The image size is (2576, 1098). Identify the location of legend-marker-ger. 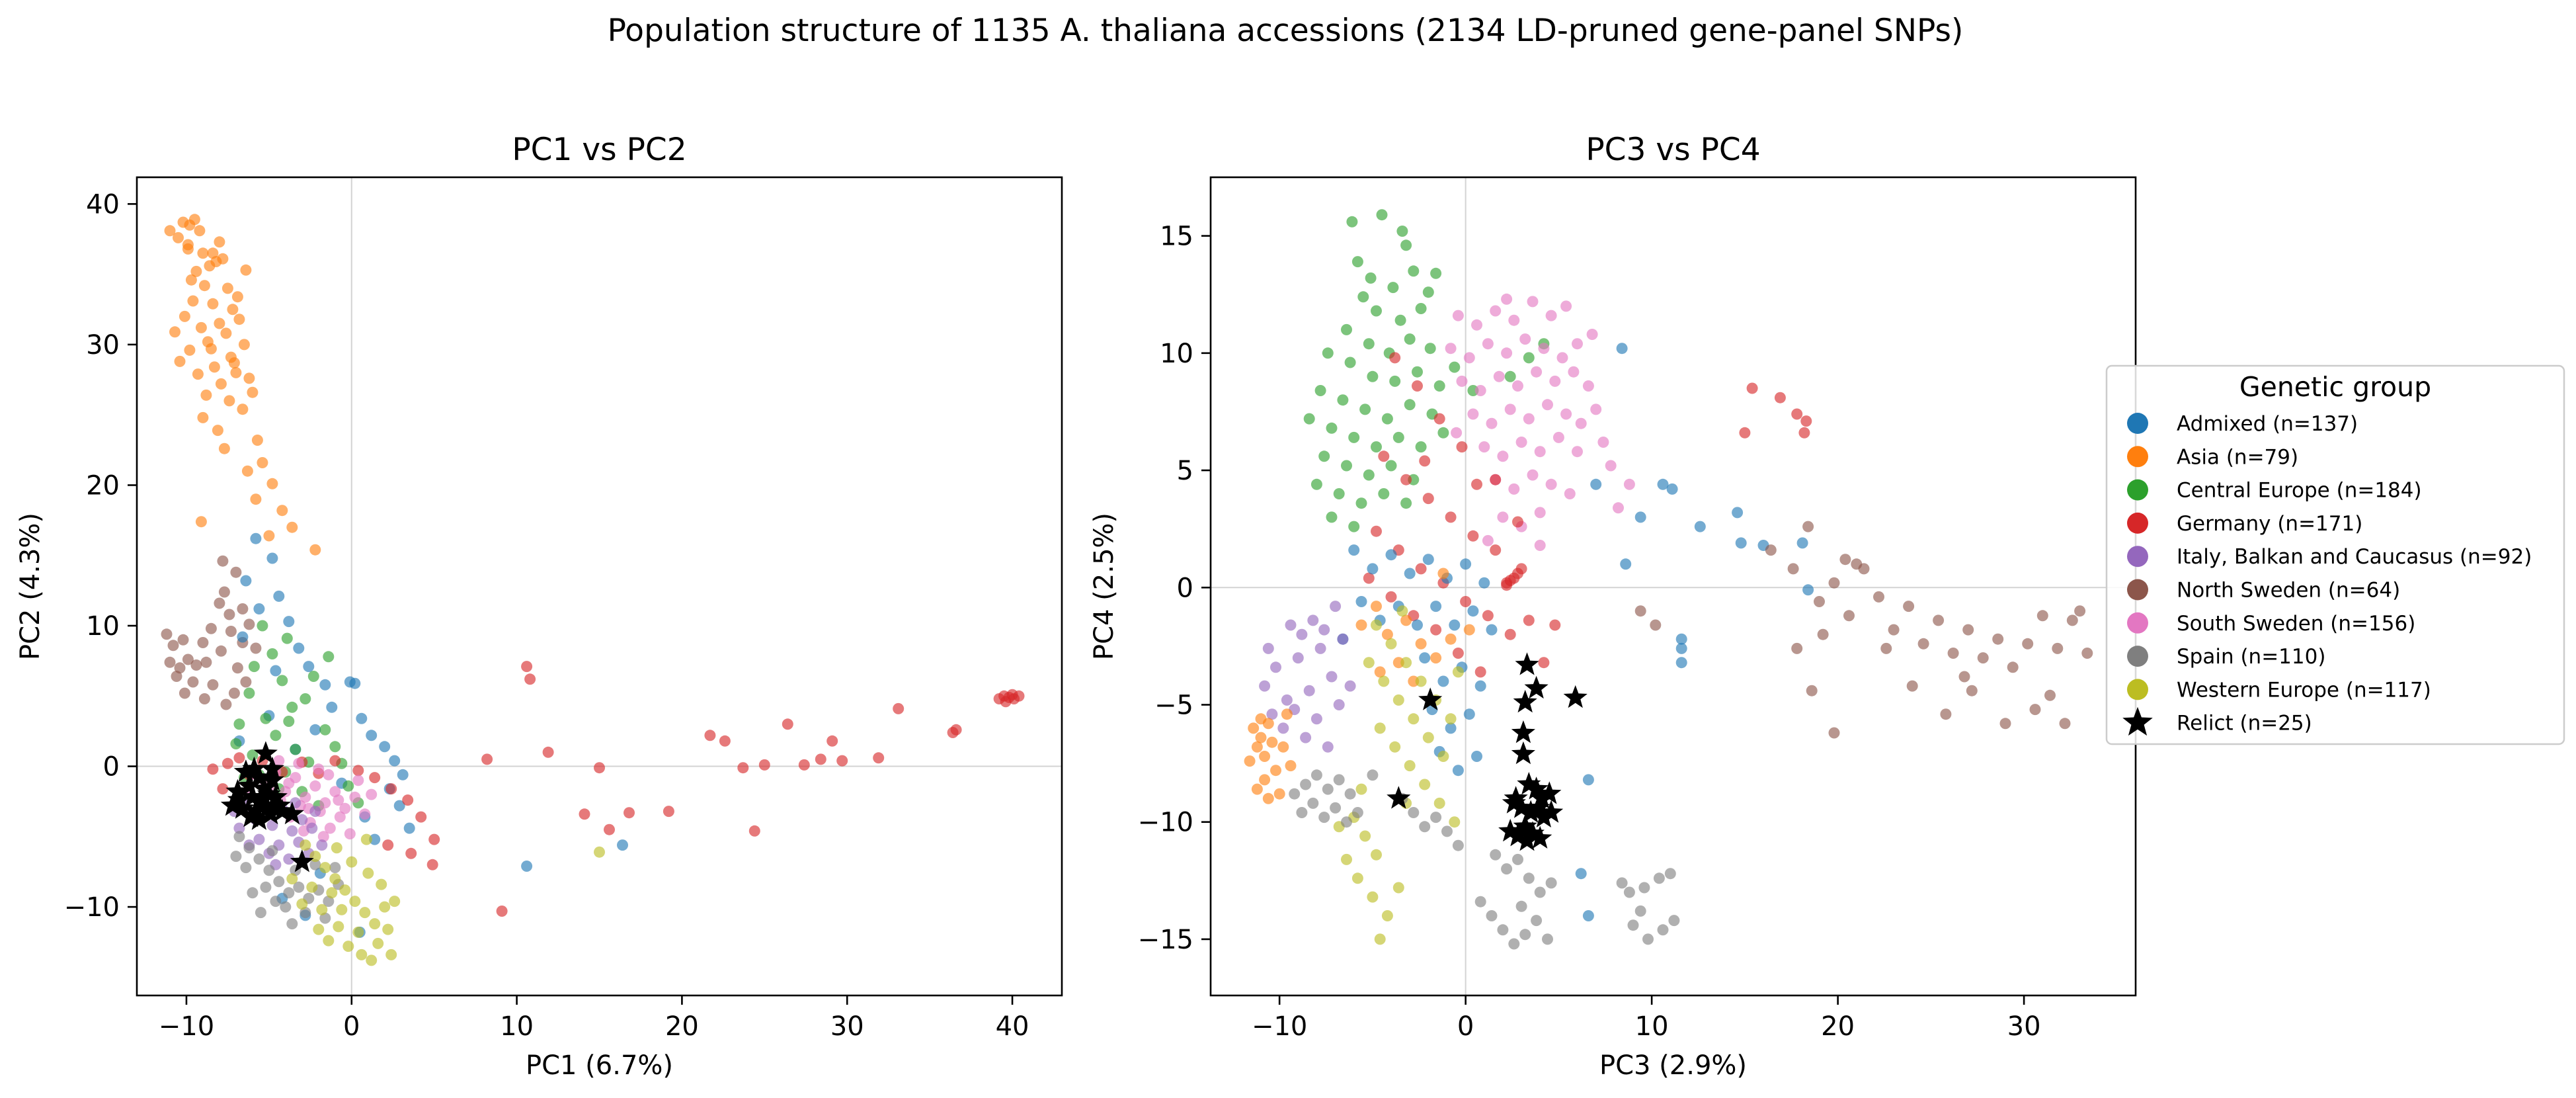
(2138, 523).